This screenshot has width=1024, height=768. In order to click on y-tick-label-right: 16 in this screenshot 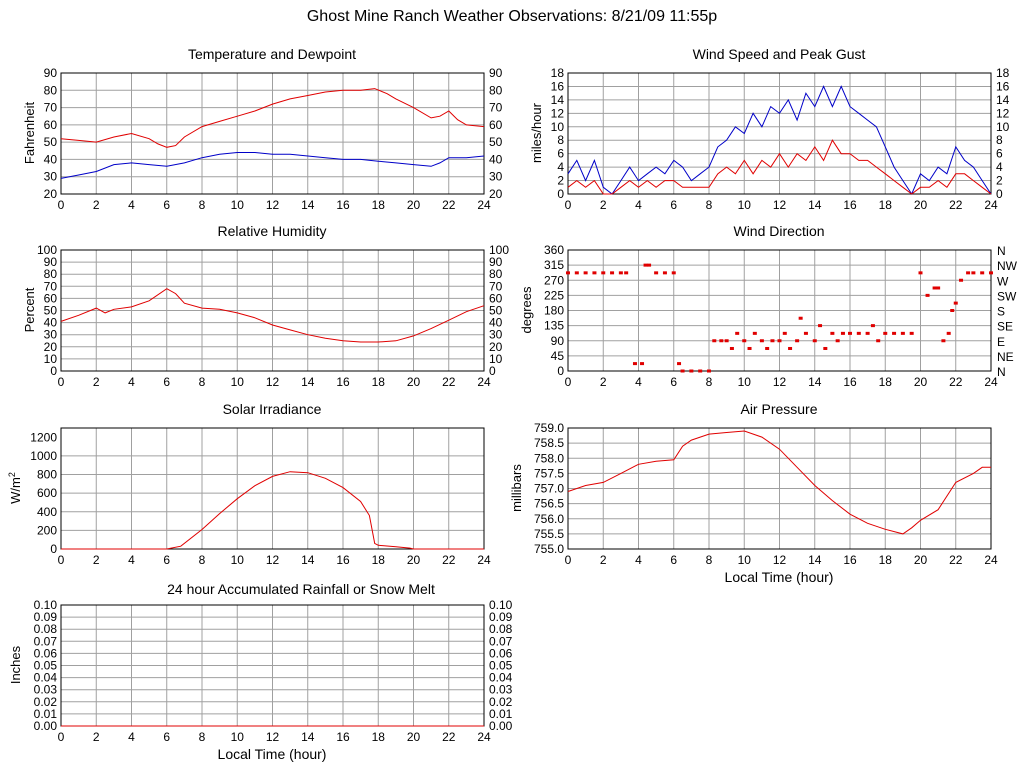, I will do `click(1003, 86)`.